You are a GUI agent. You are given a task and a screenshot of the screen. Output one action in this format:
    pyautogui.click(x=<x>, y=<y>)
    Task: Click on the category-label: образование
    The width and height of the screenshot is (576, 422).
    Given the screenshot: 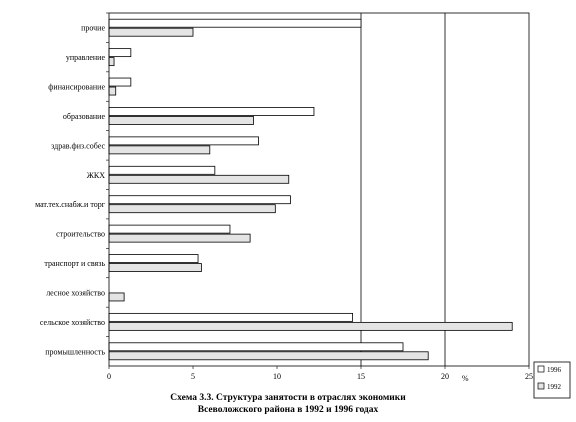 What is the action you would take?
    pyautogui.click(x=84, y=116)
    